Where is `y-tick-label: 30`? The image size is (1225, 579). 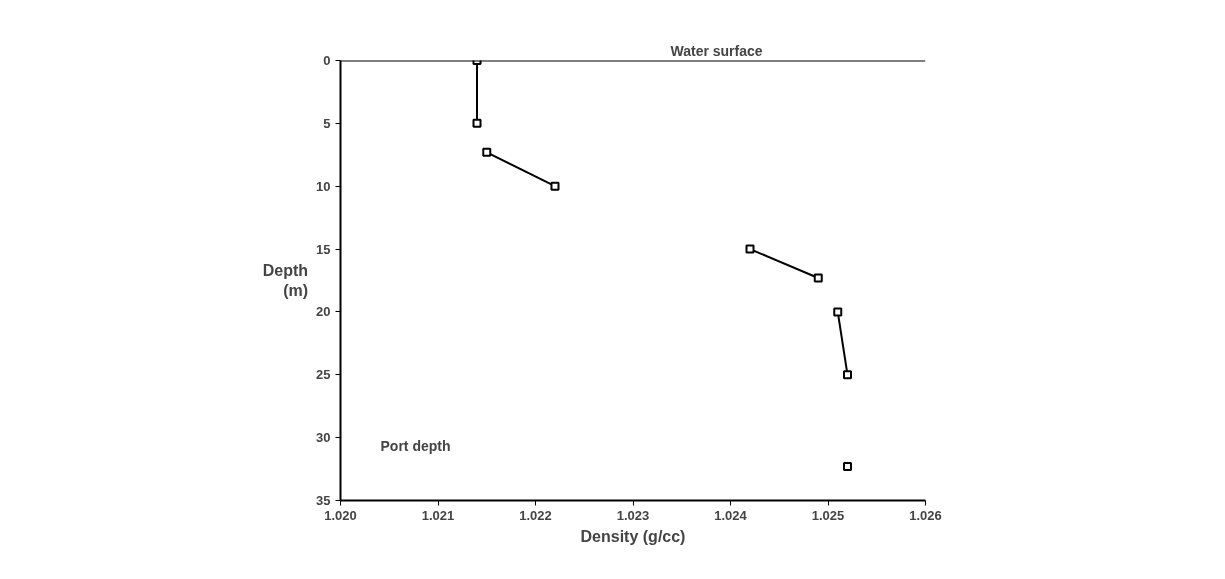
y-tick-label: 30 is located at coordinates (323, 438).